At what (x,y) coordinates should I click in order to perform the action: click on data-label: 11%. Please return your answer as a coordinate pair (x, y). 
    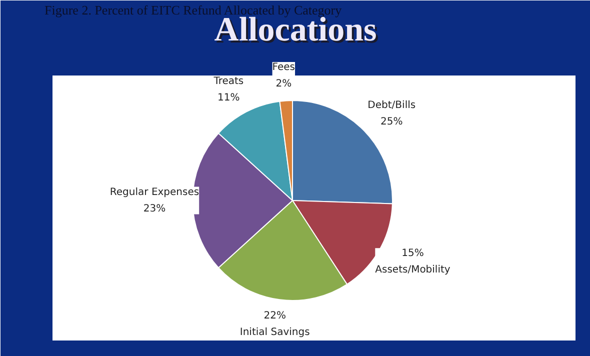
    Looking at the image, I should click on (229, 98).